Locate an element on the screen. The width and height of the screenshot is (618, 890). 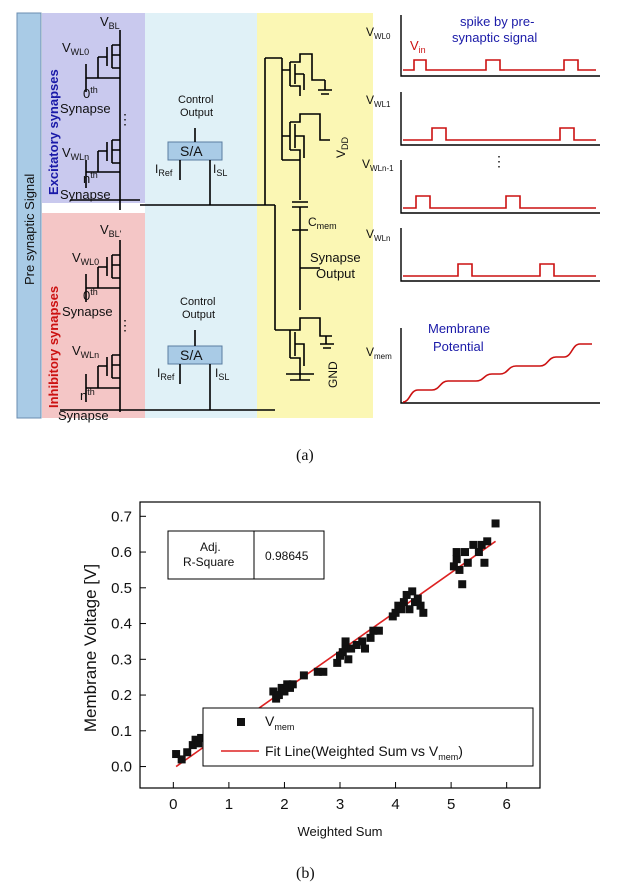
stats-table is located at coordinates (246, 555).